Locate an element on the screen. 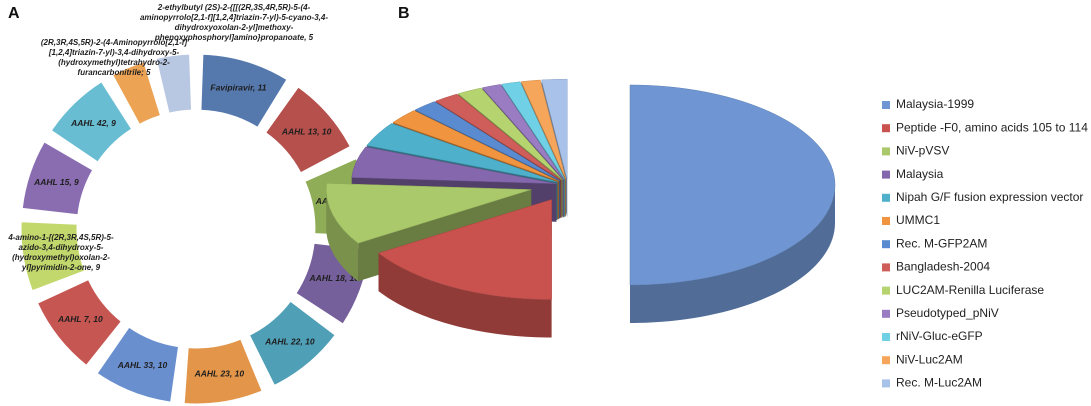 The height and width of the screenshot is (406, 1091). legend-label: Pseudotyped_pNiV is located at coordinates (947, 313).